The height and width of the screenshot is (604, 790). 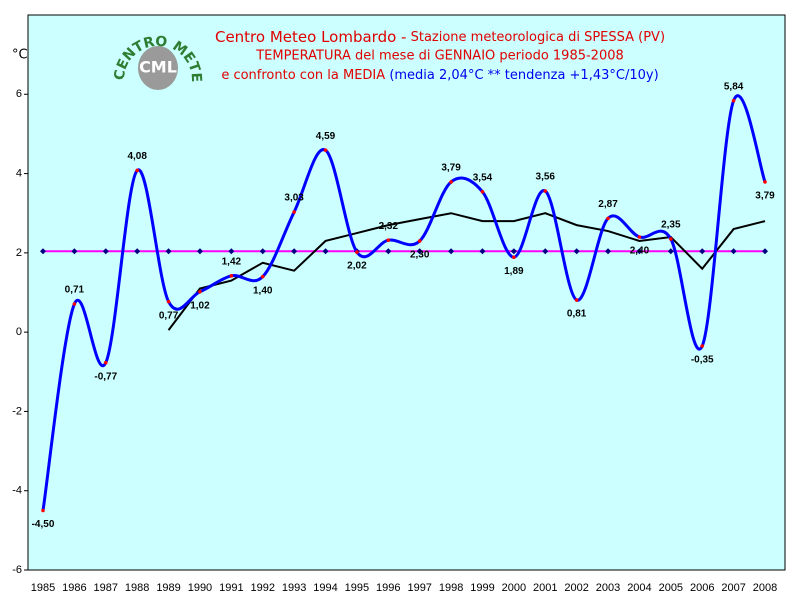 What do you see at coordinates (325, 588) in the screenshot?
I see `x-tick-label: 1994` at bounding box center [325, 588].